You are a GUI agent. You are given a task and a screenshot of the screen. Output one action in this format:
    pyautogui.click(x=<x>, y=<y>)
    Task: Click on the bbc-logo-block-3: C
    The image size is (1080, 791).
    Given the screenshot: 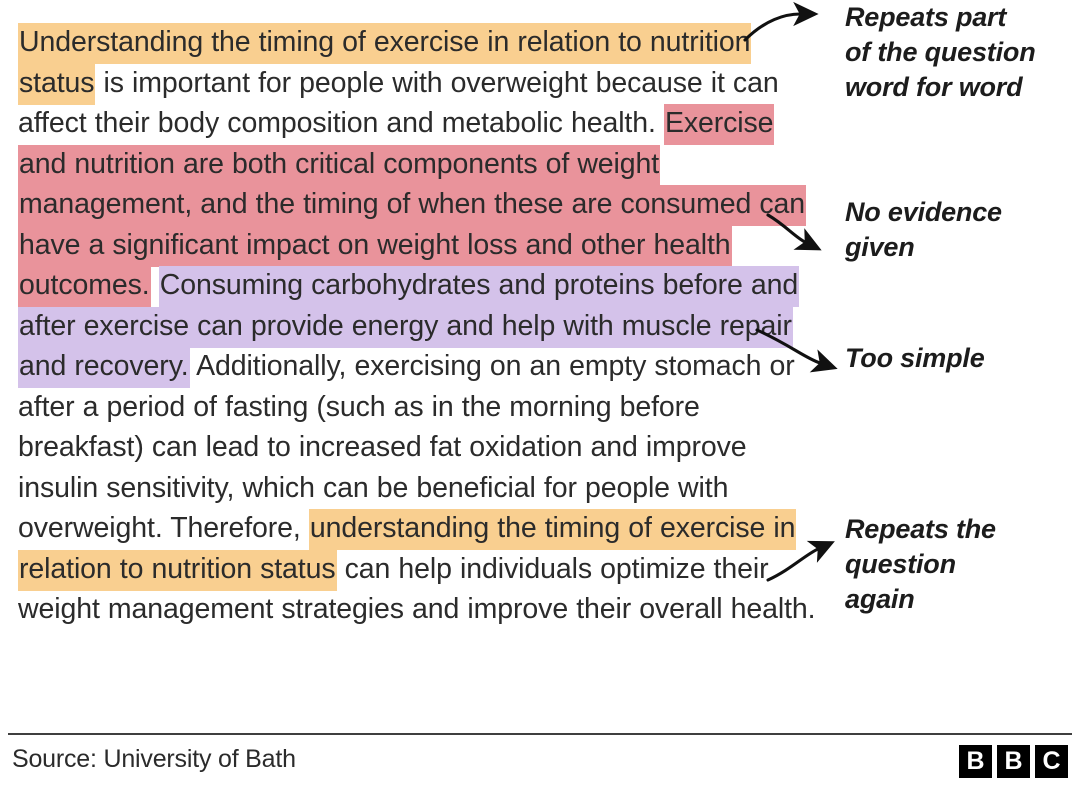 What is the action you would take?
    pyautogui.click(x=1051, y=761)
    